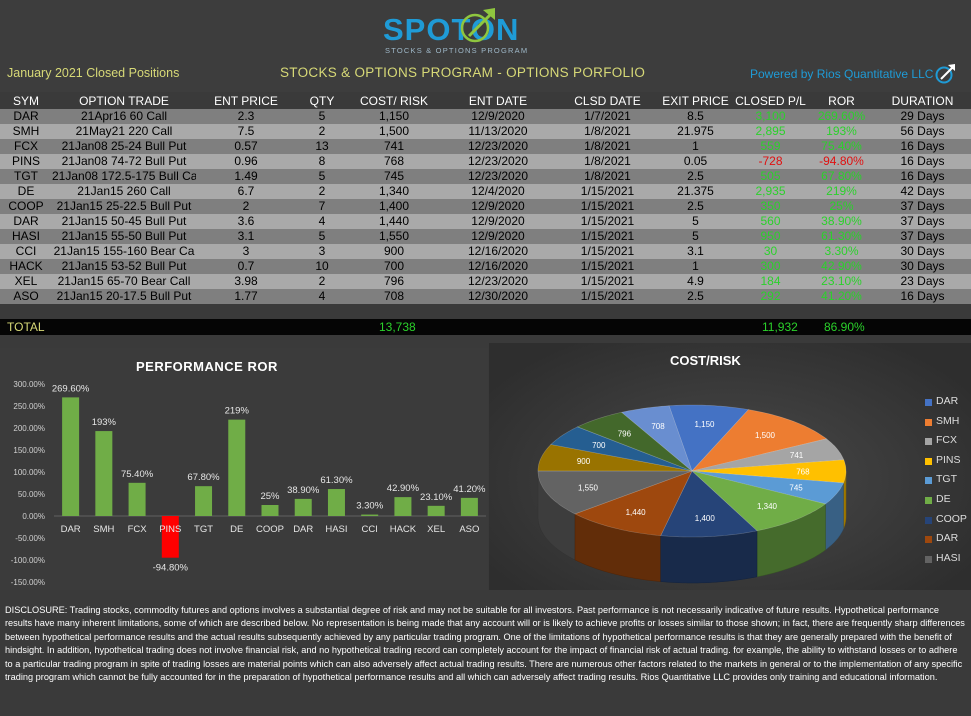  I want to click on pie-slice-de, so click(759, 501).